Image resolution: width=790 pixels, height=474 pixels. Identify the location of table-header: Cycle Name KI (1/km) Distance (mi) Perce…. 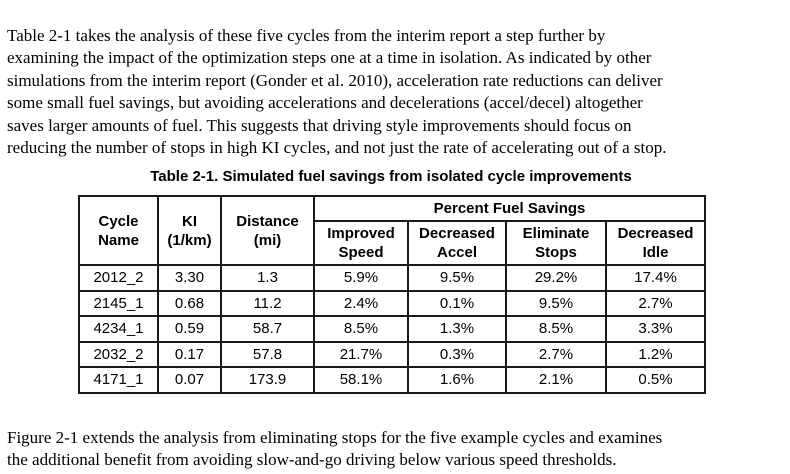
(392, 230).